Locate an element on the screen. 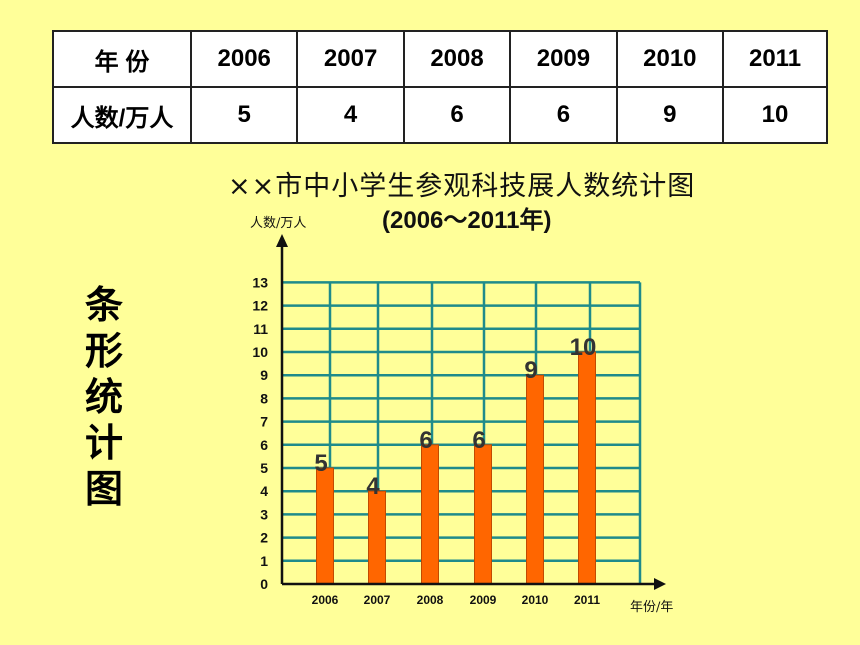  year-cell: 2008 is located at coordinates (457, 59).